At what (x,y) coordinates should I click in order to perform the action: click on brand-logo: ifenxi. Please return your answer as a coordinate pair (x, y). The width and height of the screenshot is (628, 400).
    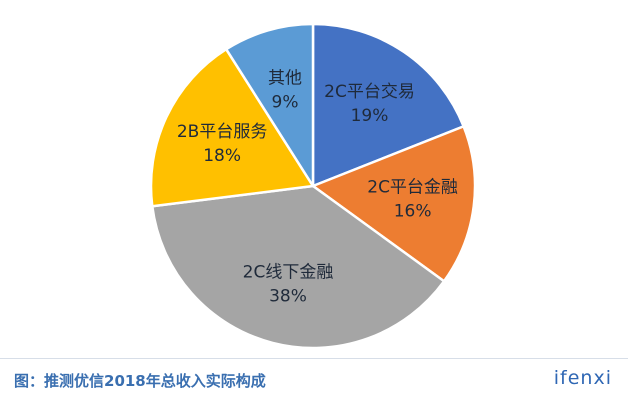
    Looking at the image, I should click on (582, 378).